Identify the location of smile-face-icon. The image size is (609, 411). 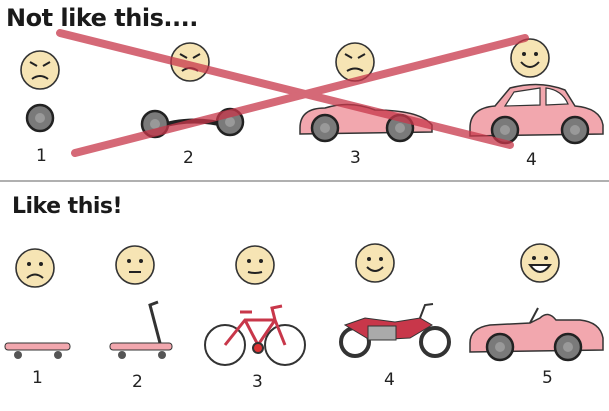
(375, 263).